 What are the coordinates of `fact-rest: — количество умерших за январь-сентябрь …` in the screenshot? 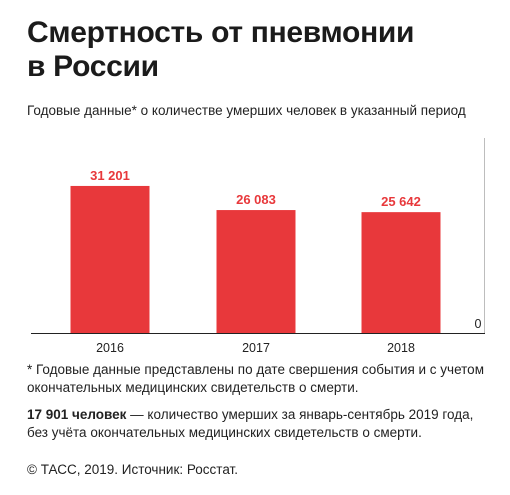 It's located at (250, 423).